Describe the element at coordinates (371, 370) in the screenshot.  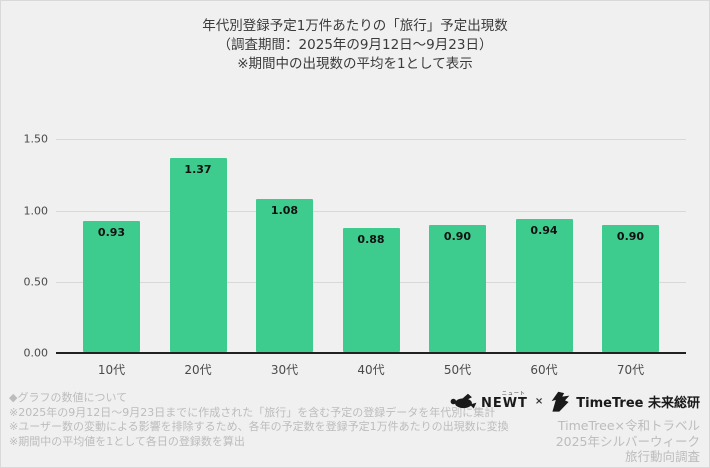
I see `x-axis-label: 40代` at that location.